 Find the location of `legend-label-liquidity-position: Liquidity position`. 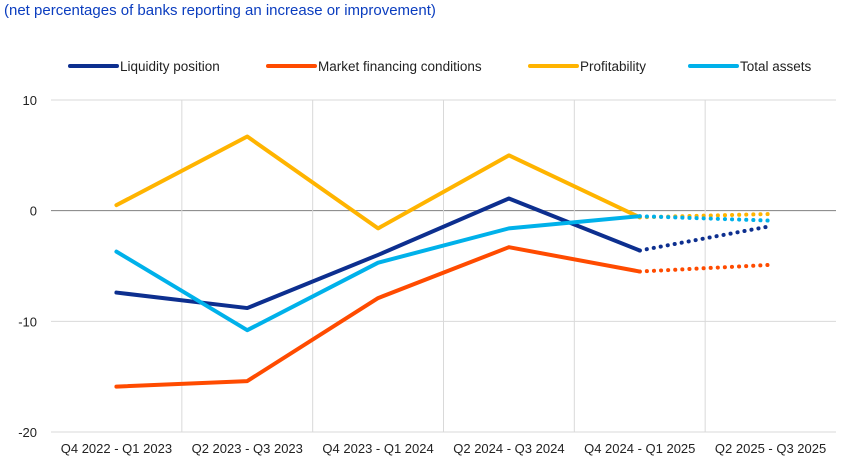

legend-label-liquidity-position: Liquidity position is located at coordinates (170, 66).